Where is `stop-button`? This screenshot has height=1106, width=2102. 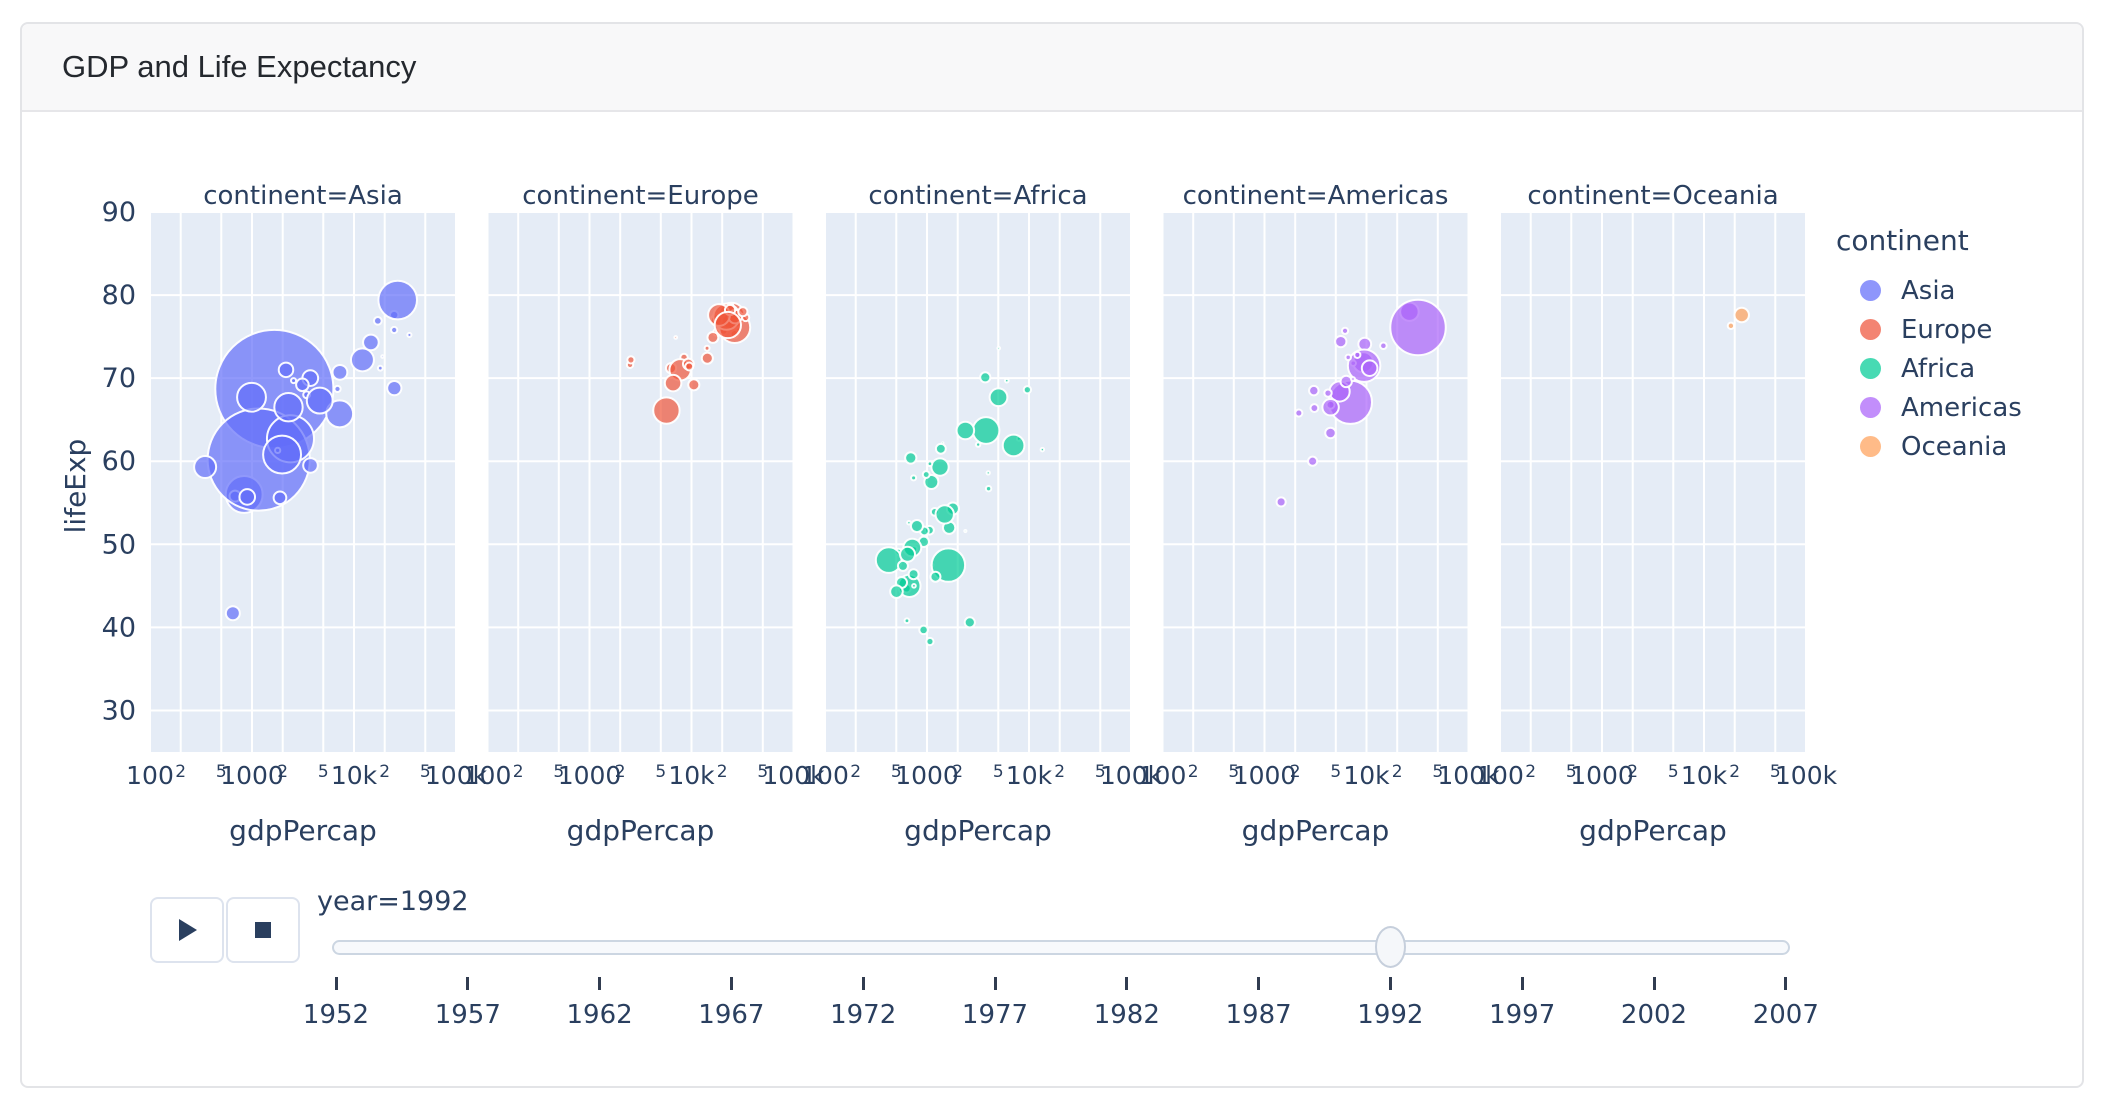 stop-button is located at coordinates (263, 930).